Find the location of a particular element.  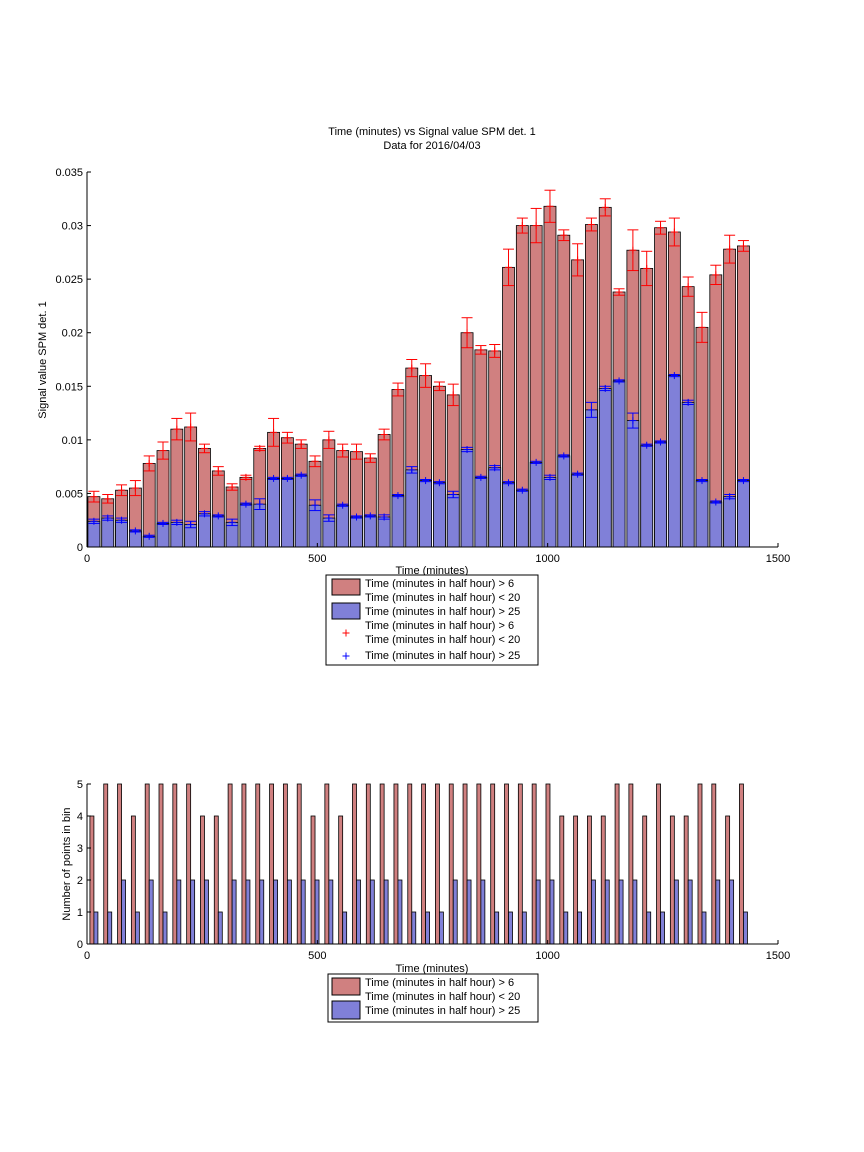

legend-marker-red-plus is located at coordinates (346, 633).